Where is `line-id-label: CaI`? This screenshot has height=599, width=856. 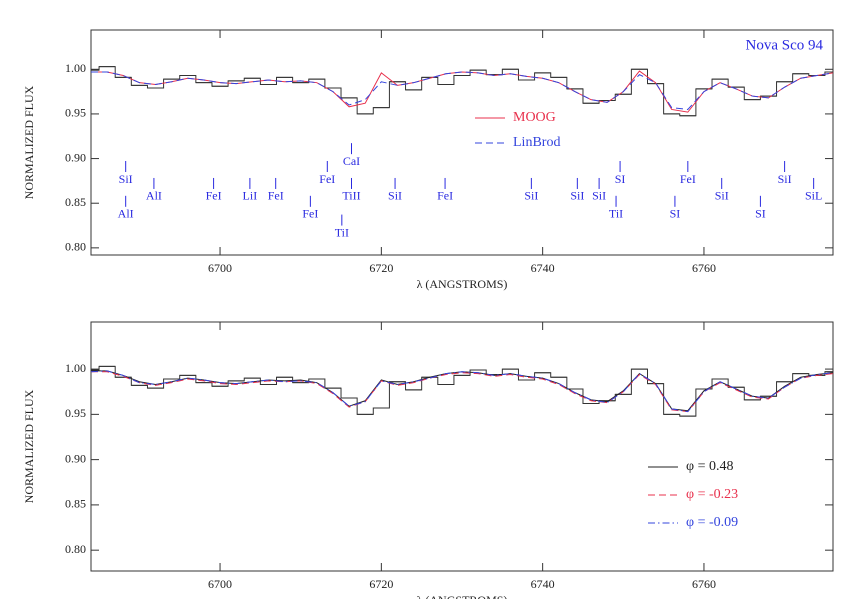 line-id-label: CaI is located at coordinates (351, 161).